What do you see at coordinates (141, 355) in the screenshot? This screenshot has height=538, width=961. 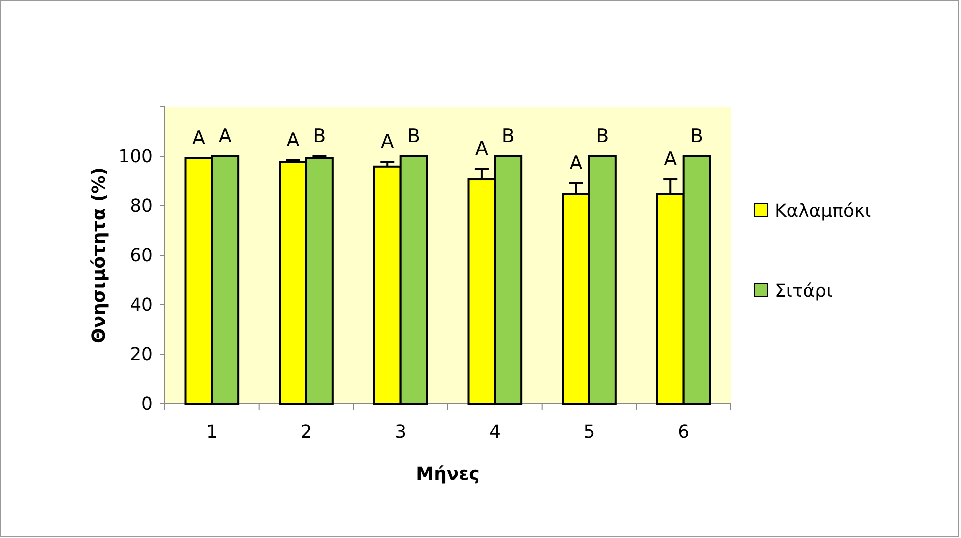 I see `y-tick-label: 20` at bounding box center [141, 355].